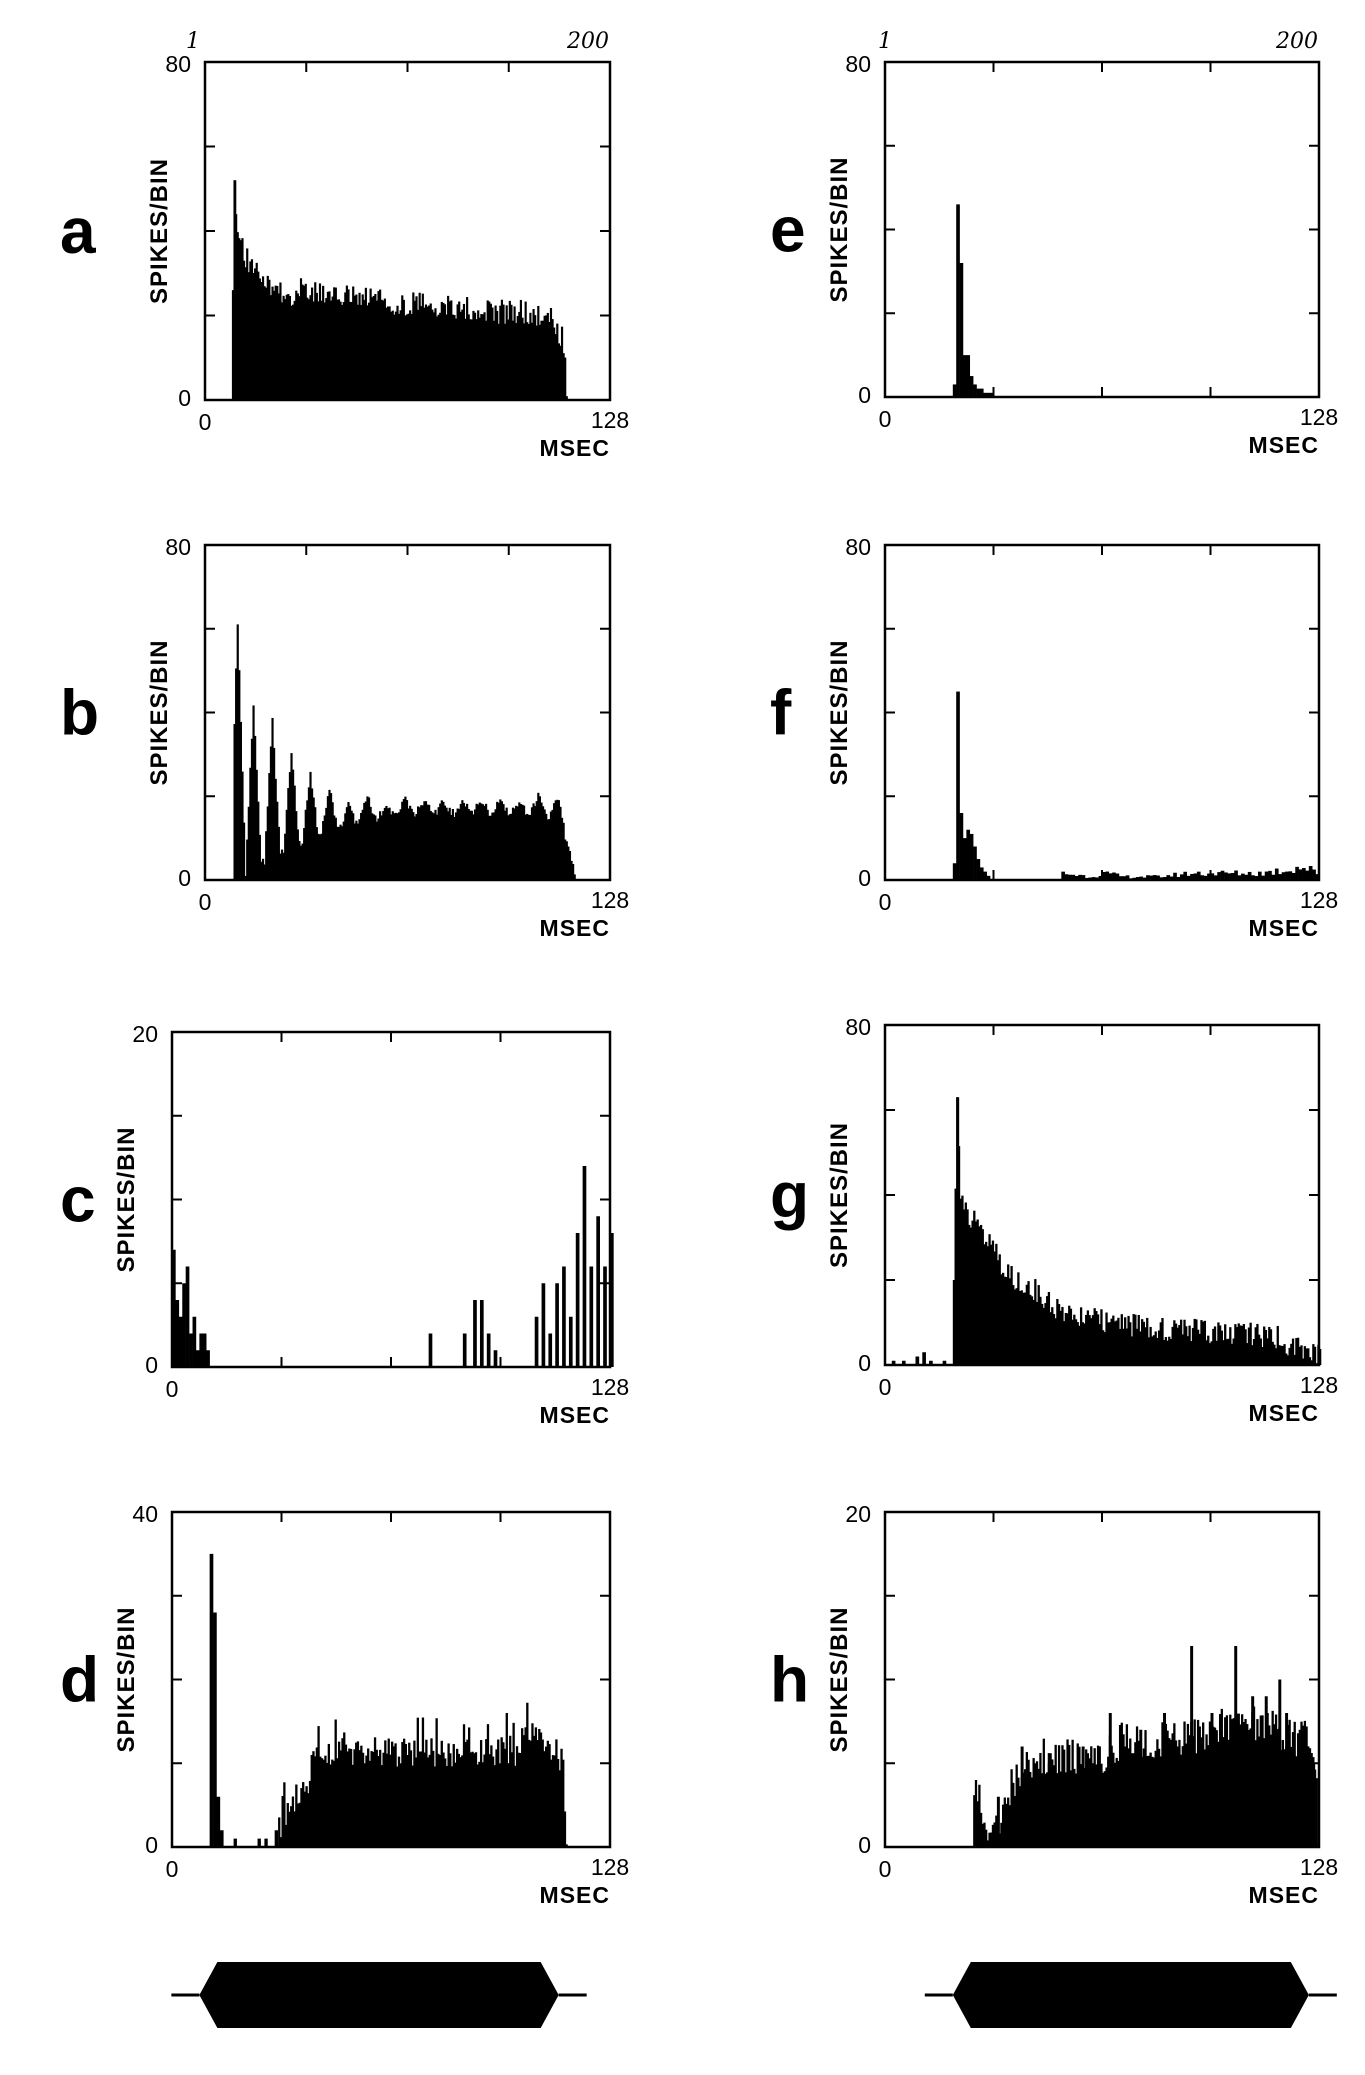 The image size is (1365, 2075). Describe the element at coordinates (205, 422) in the screenshot. I see `x-tick-label-start: 0` at that location.